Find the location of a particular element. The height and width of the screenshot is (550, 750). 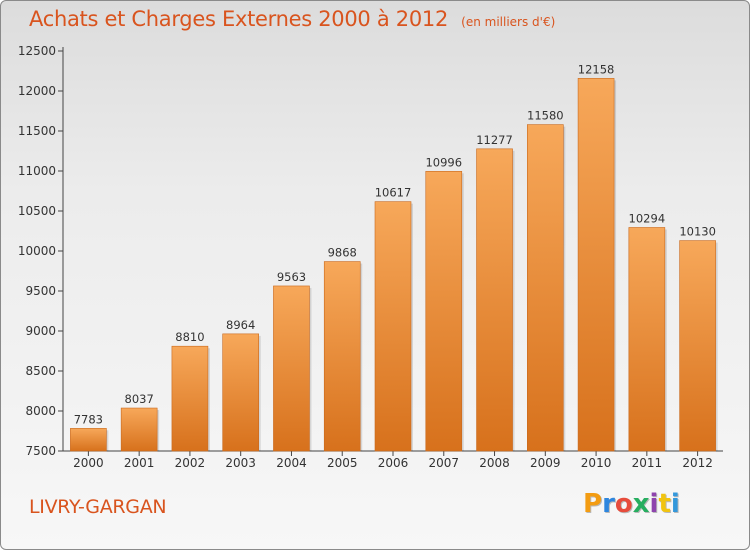

data-label: 12158 is located at coordinates (596, 69).